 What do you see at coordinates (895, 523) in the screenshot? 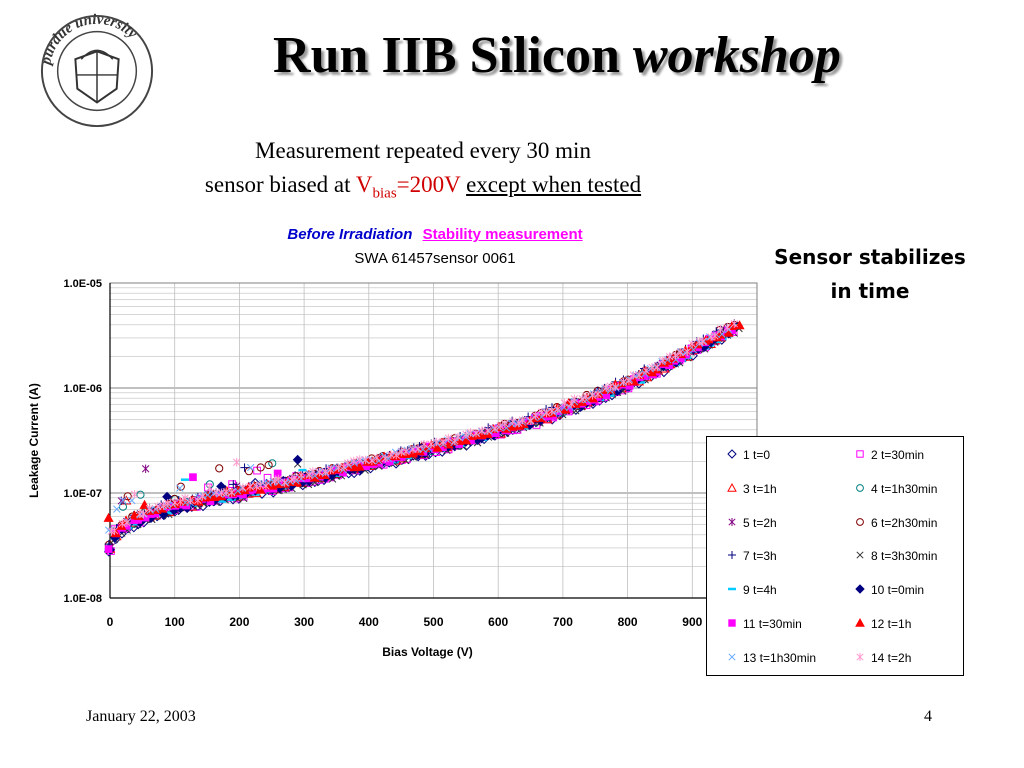
I see `legend-item: 6 t=2h30min` at bounding box center [895, 523].